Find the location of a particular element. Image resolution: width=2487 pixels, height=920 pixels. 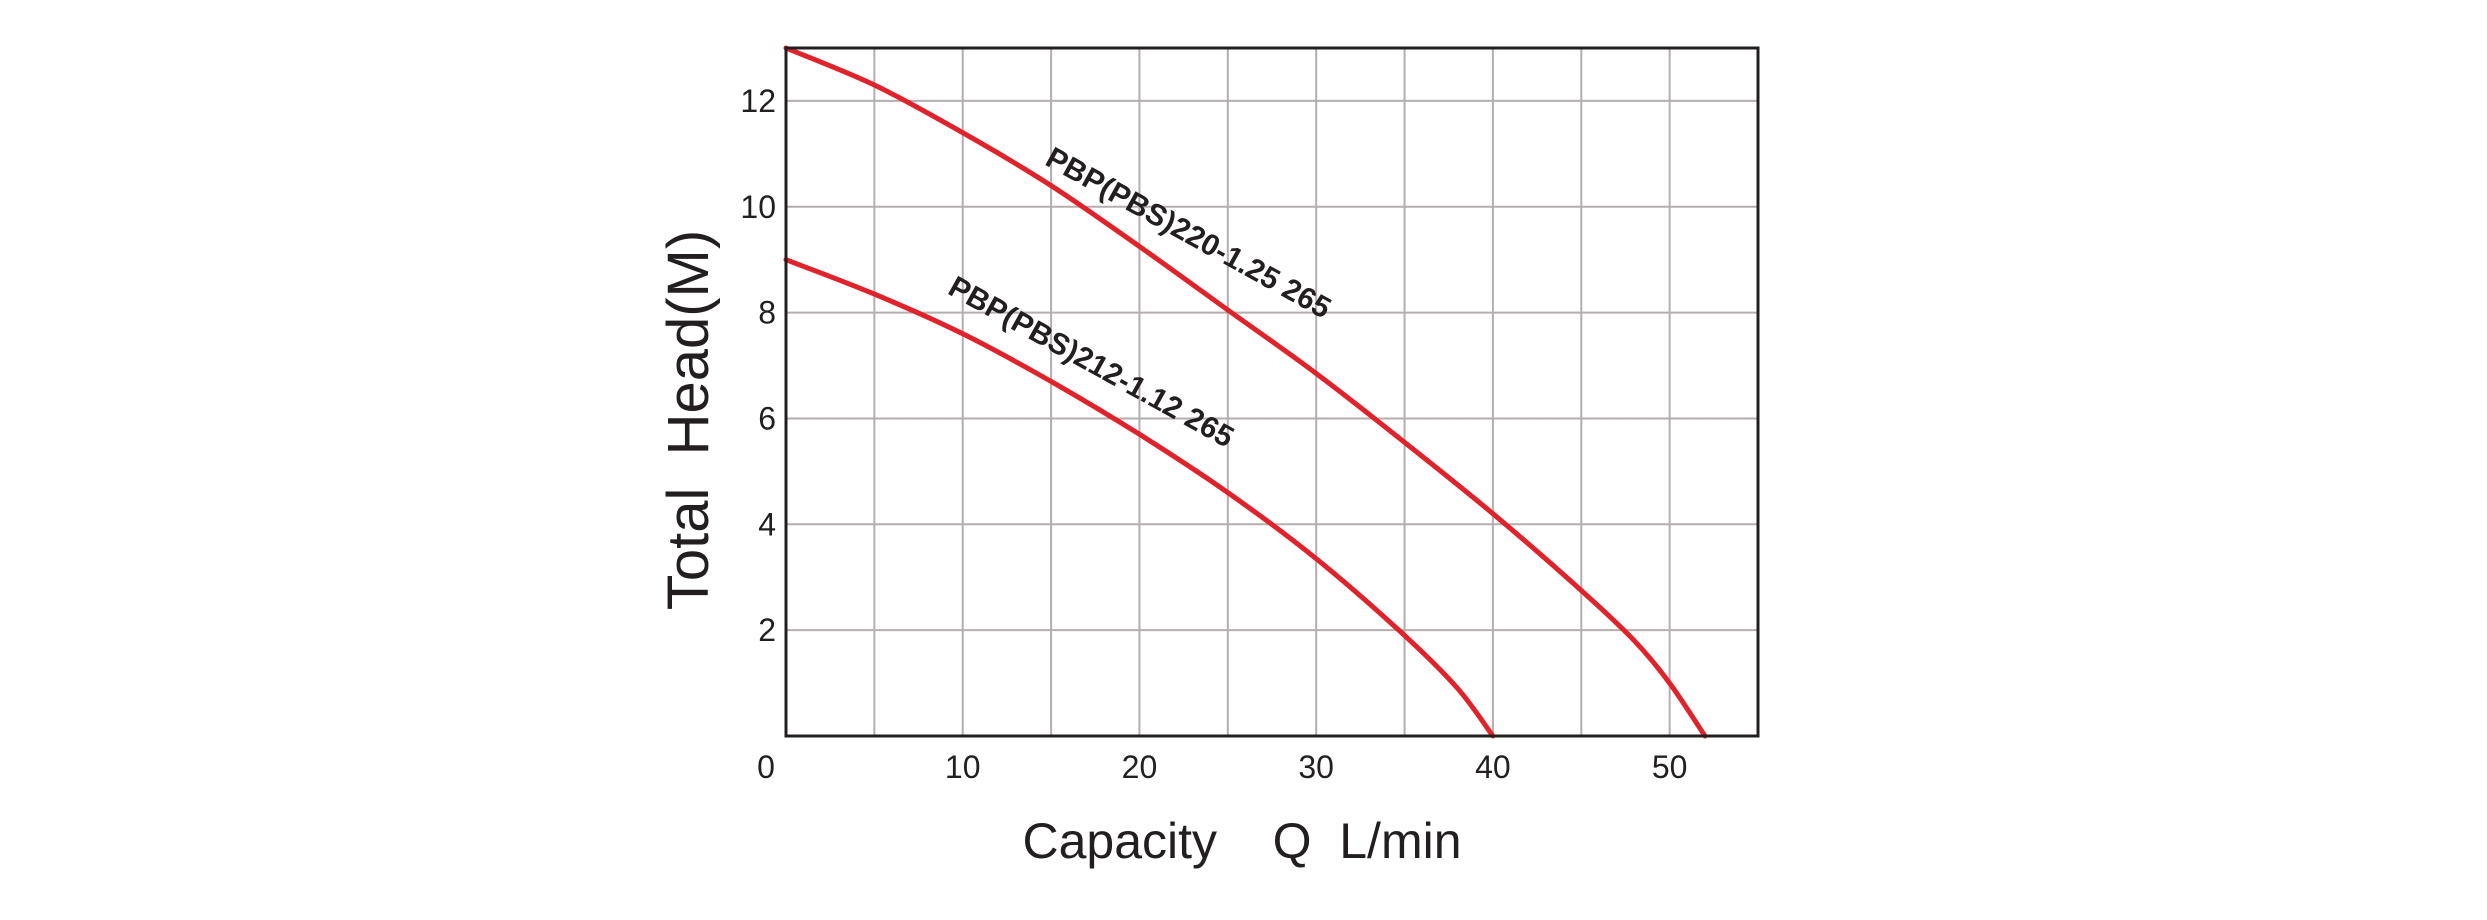

y-tick-label: 6 is located at coordinates (767, 418).